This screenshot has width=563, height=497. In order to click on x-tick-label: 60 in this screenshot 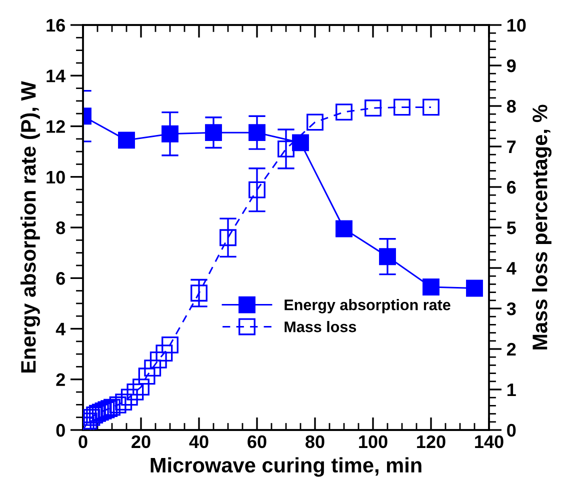, I will do `click(257, 441)`.